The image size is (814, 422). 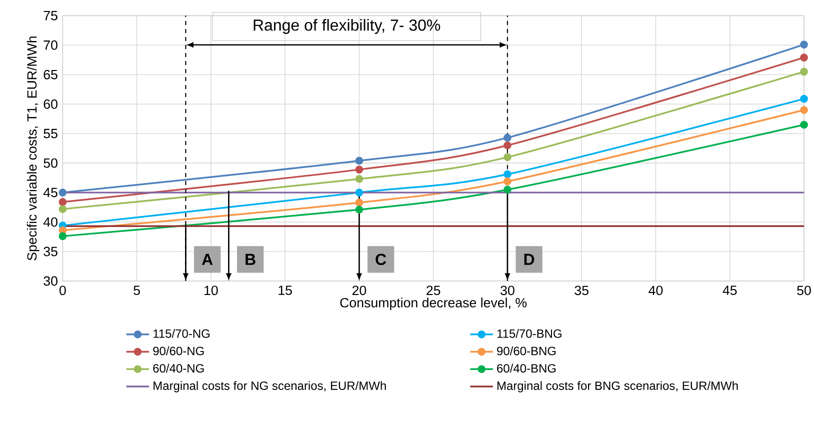 I want to click on annotation: A, so click(x=207, y=259).